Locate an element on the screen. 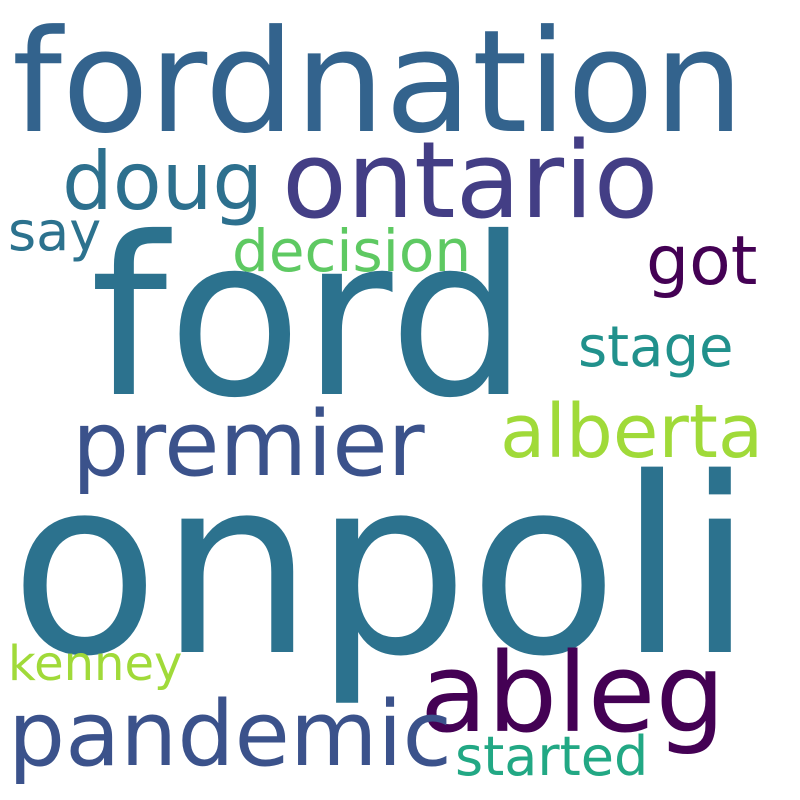  word-ontario: ontario is located at coordinates (470, 180).